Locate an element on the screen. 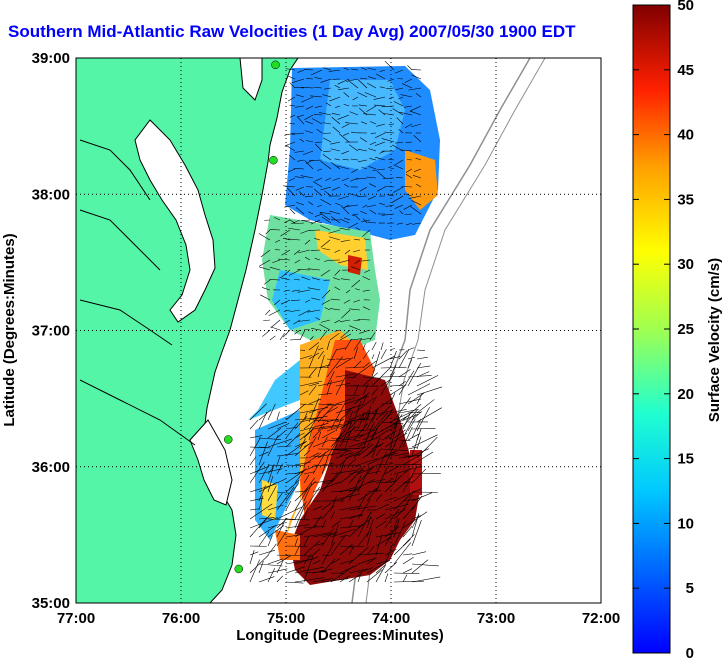 The height and width of the screenshot is (659, 724). x-tick-label: 73:00 is located at coordinates (496, 618).